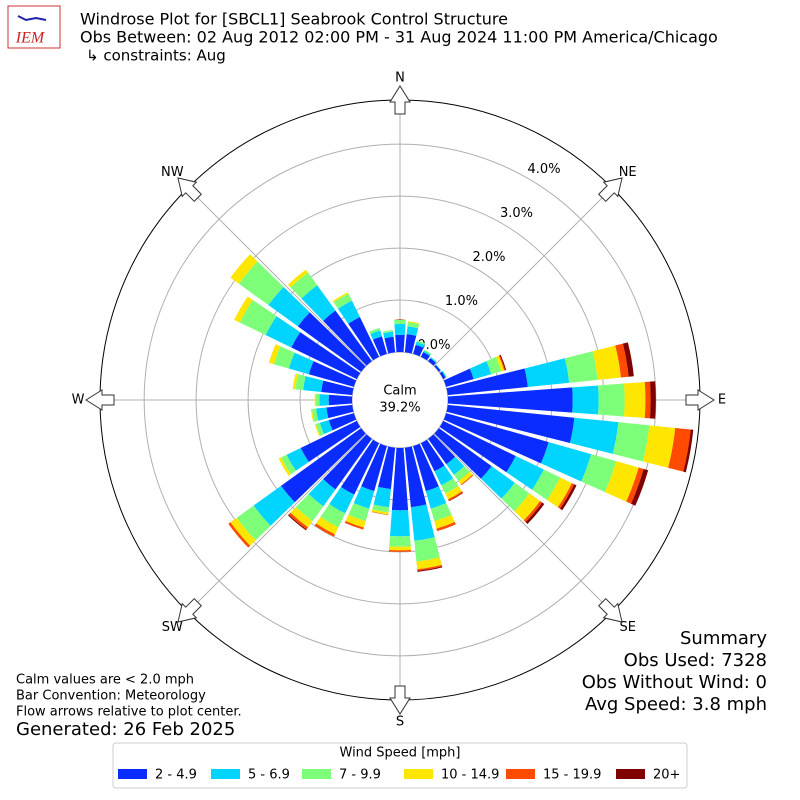 This screenshot has height=800, width=800. I want to click on direction-label: NE, so click(628, 172).